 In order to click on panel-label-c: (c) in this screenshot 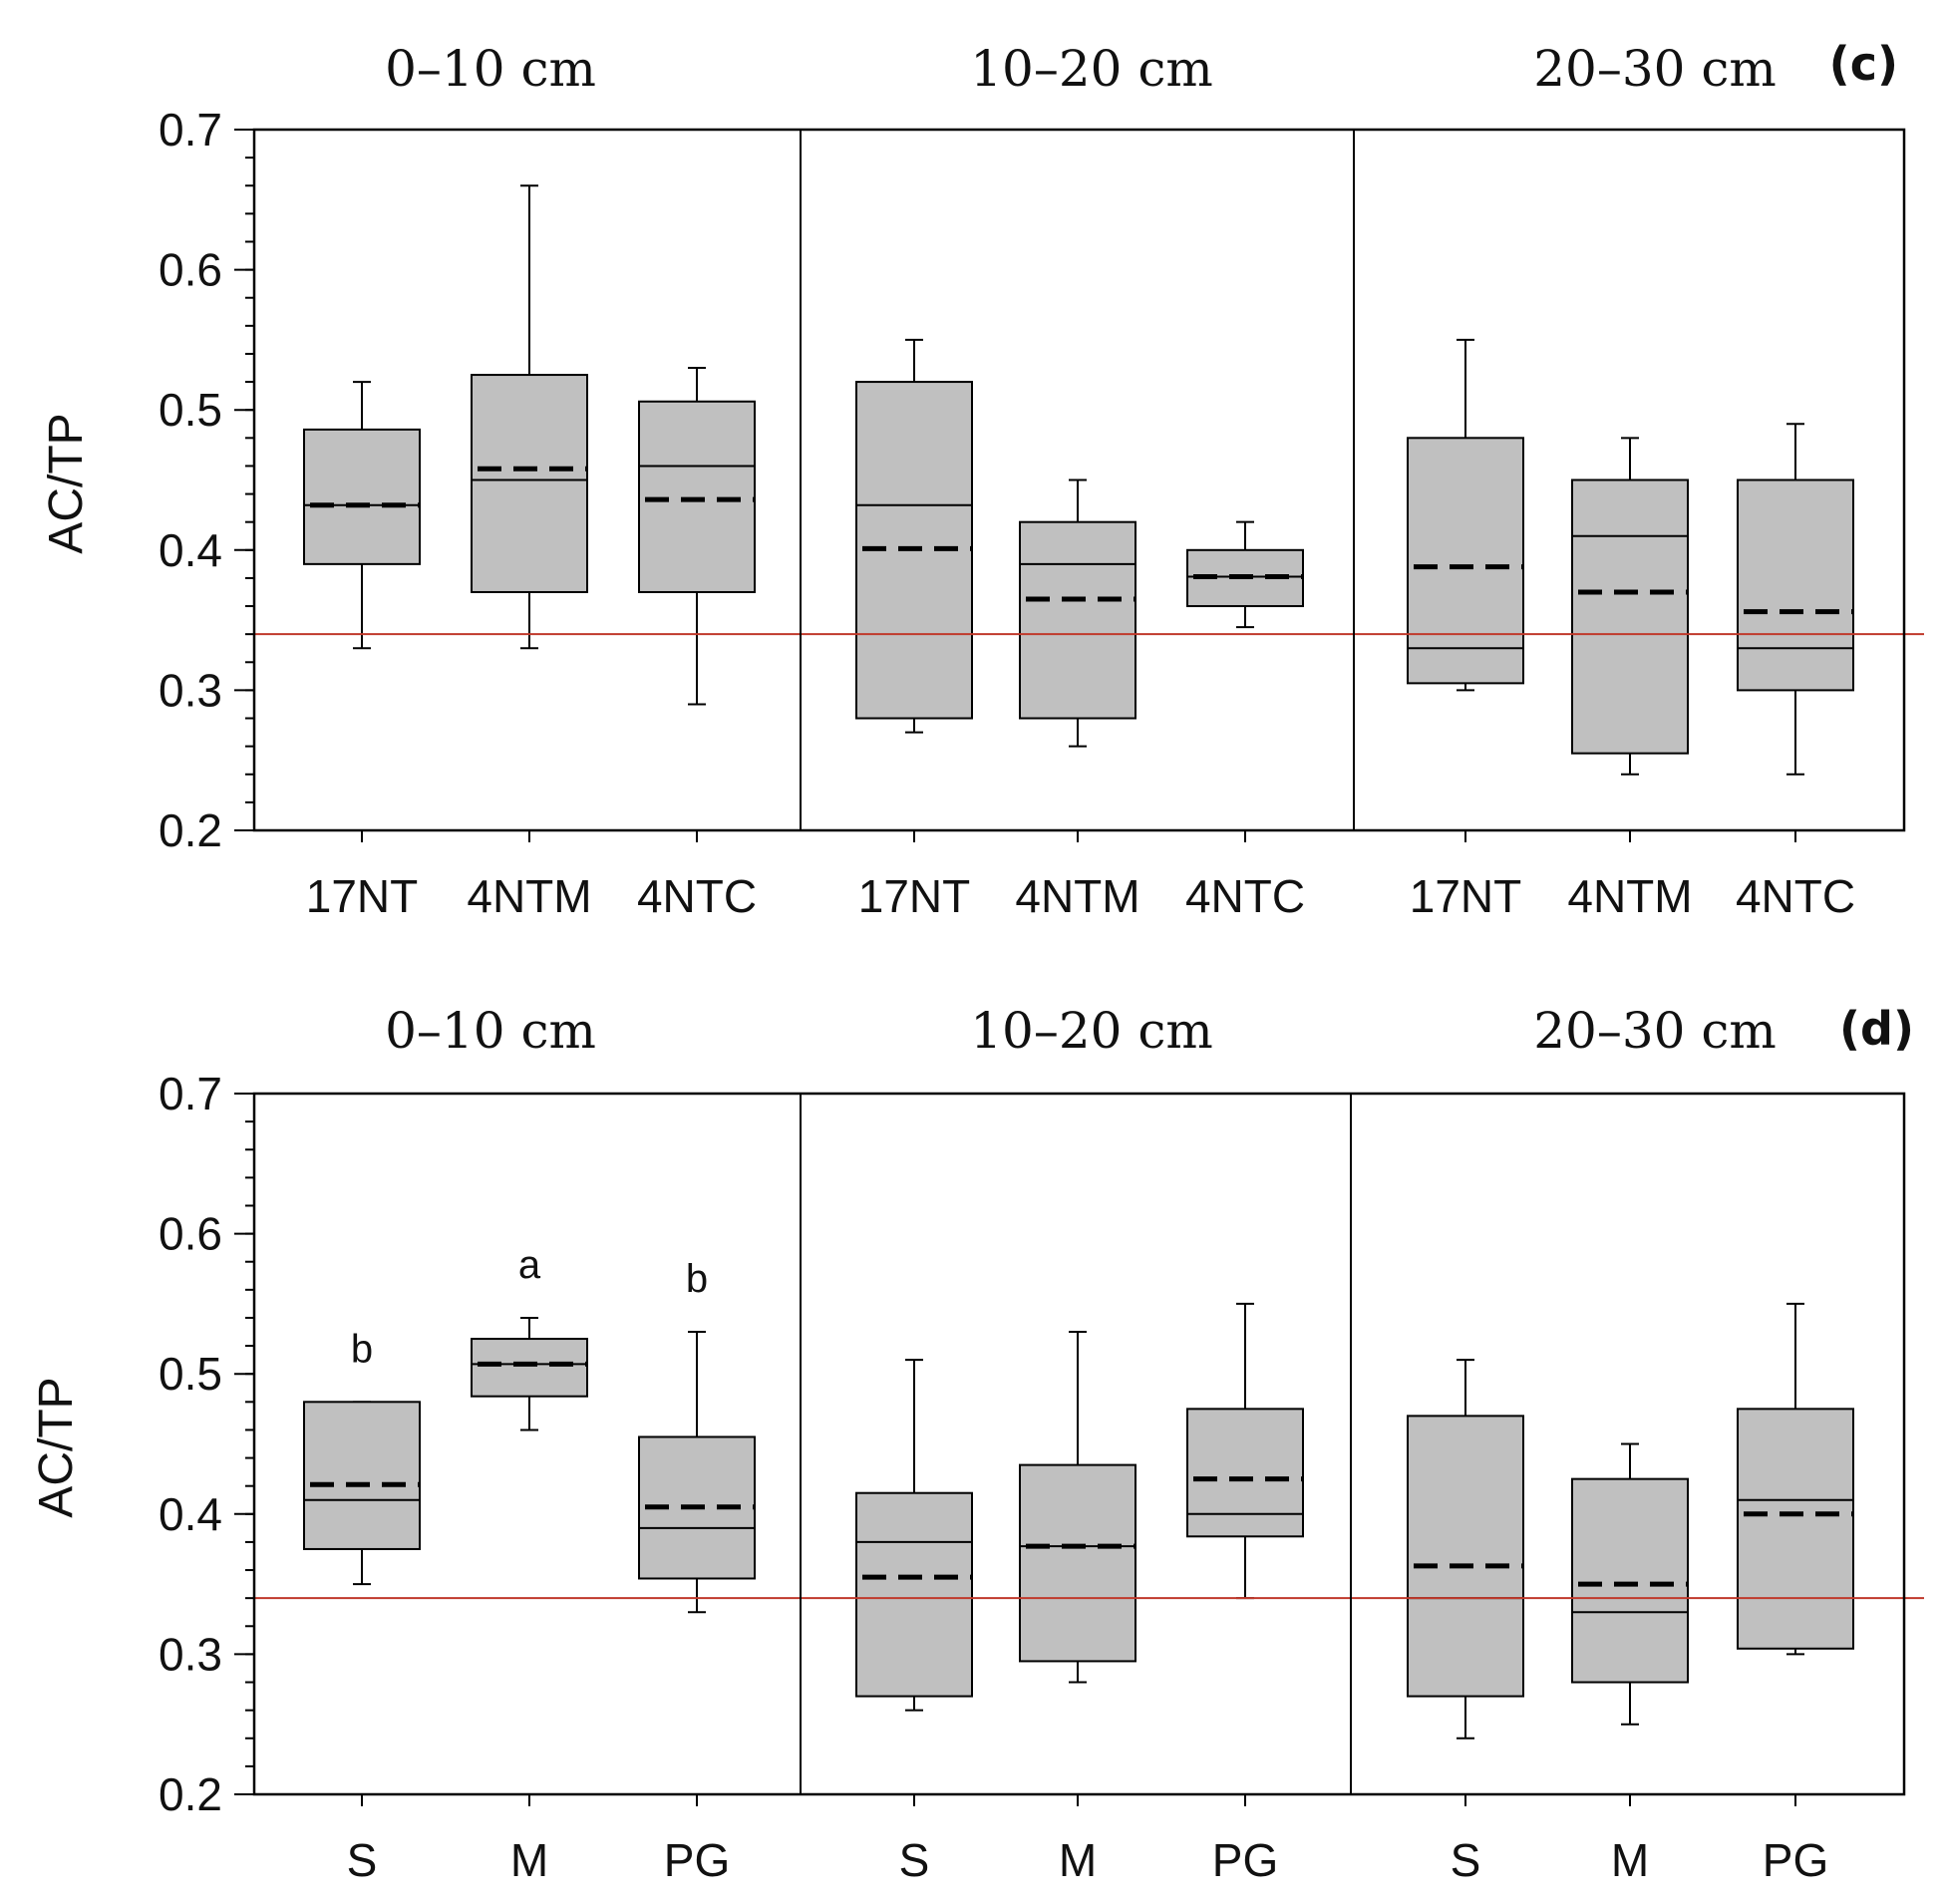, I will do `click(1863, 64)`.